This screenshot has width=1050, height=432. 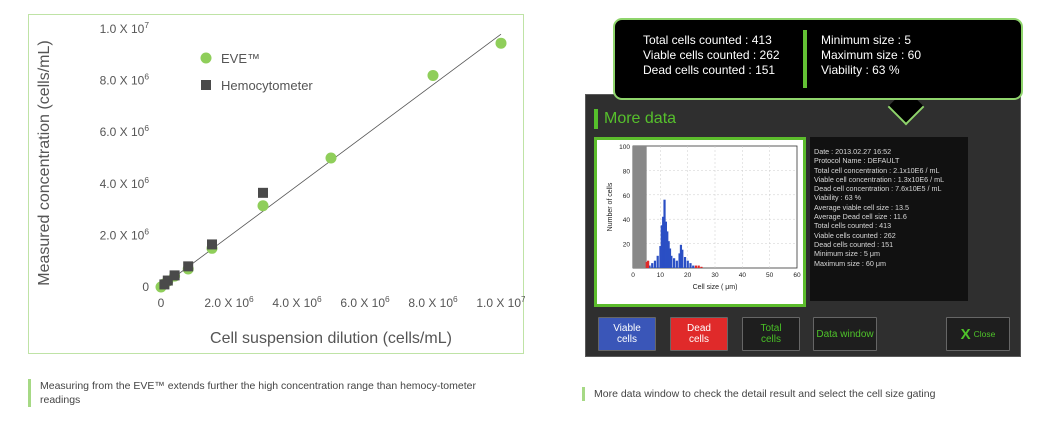 What do you see at coordinates (889, 219) in the screenshot?
I see `result-details: Date : 2013.02.27 16:52 Protocol Name` at bounding box center [889, 219].